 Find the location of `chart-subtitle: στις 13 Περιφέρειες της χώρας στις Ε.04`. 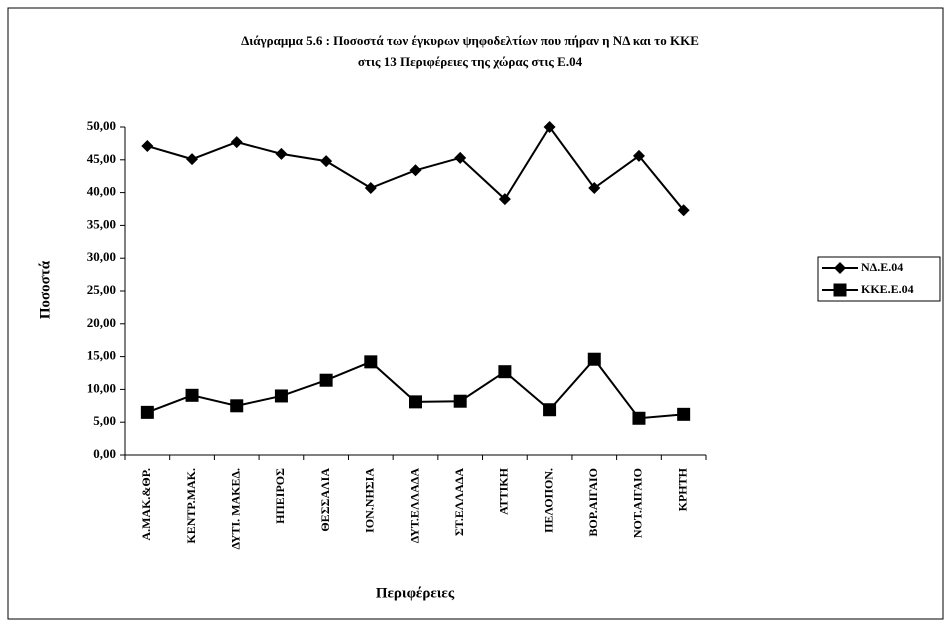

chart-subtitle: στις 13 Περιφέρειες της χώρας στις Ε.04 is located at coordinates (470, 61).